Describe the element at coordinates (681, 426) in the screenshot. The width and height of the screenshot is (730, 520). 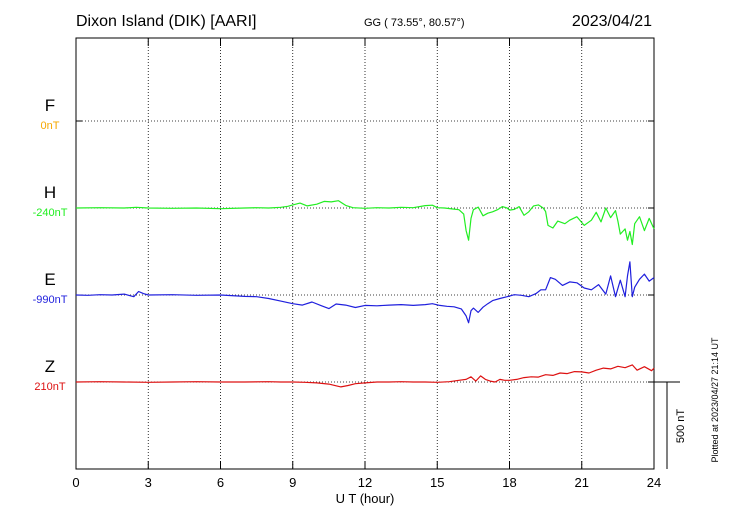
I see `scale-bar-label: 500 nT` at that location.